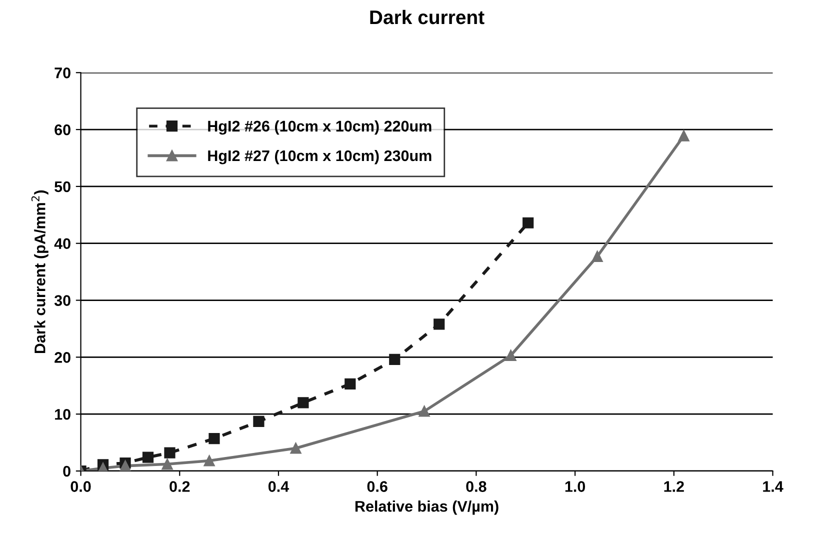  What do you see at coordinates (279, 486) in the screenshot?
I see `x-tick-label: 0.4` at bounding box center [279, 486].